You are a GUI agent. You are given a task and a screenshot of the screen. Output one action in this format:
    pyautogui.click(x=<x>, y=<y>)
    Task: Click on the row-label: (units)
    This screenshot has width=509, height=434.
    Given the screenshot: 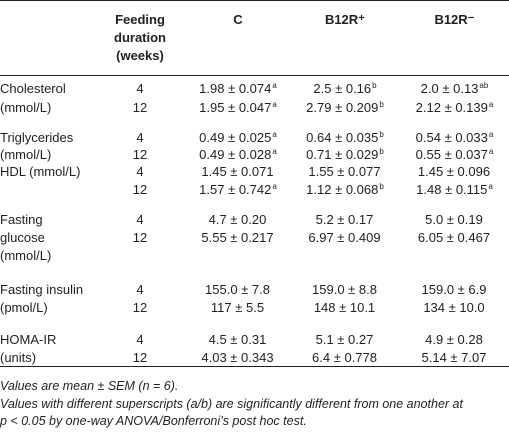 What is the action you would take?
    pyautogui.click(x=18, y=357)
    